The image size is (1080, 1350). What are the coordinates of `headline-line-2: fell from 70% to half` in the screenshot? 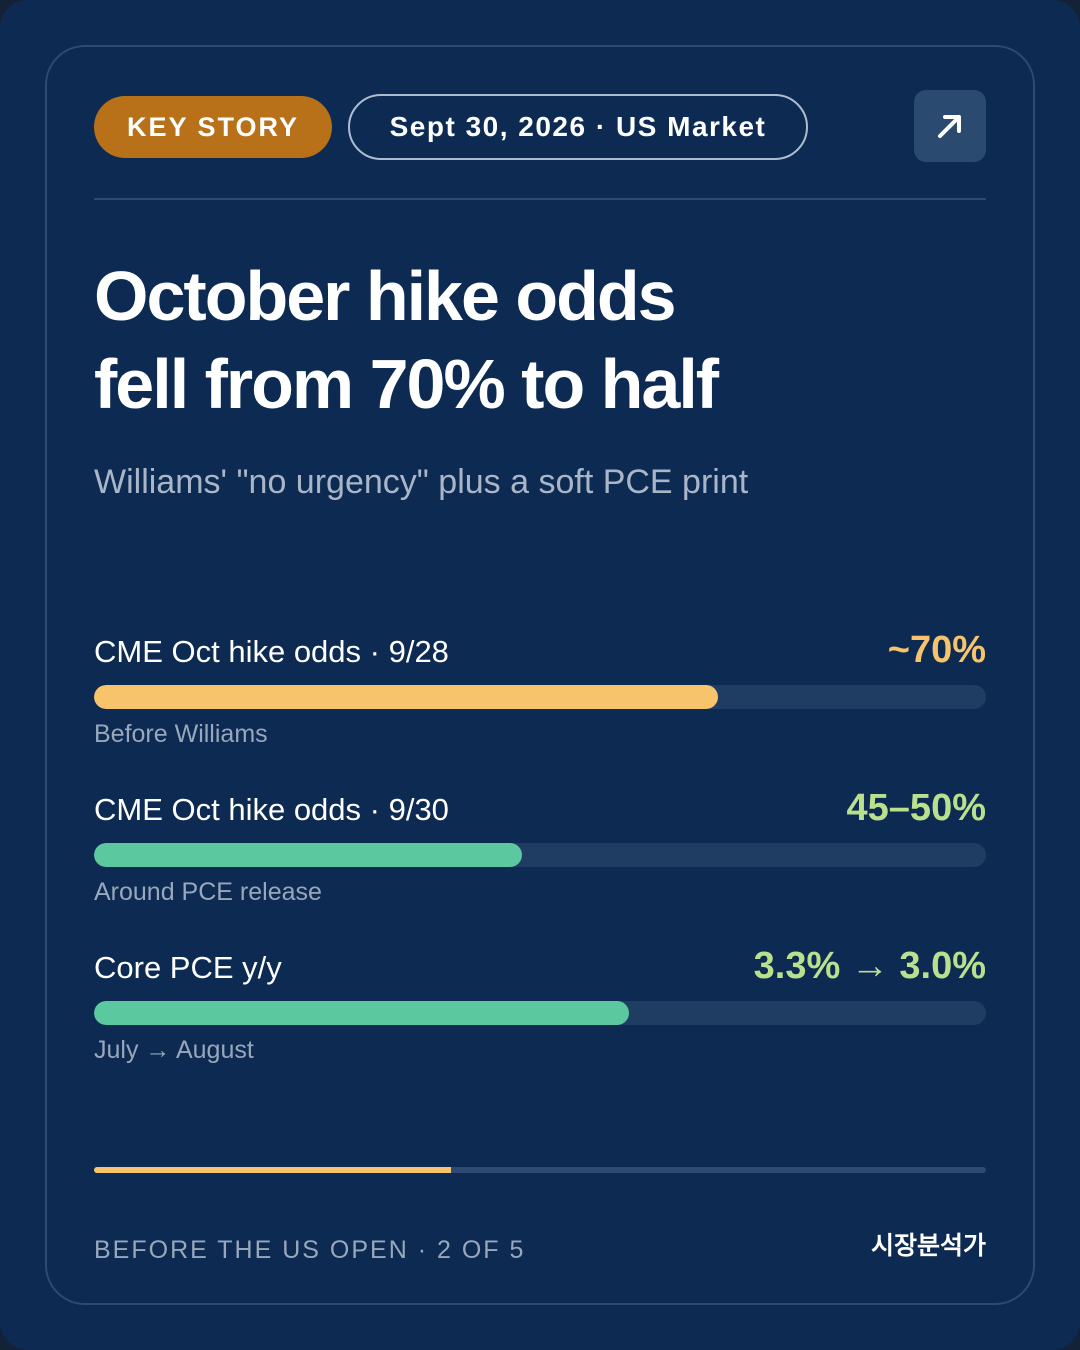 It's located at (406, 384).